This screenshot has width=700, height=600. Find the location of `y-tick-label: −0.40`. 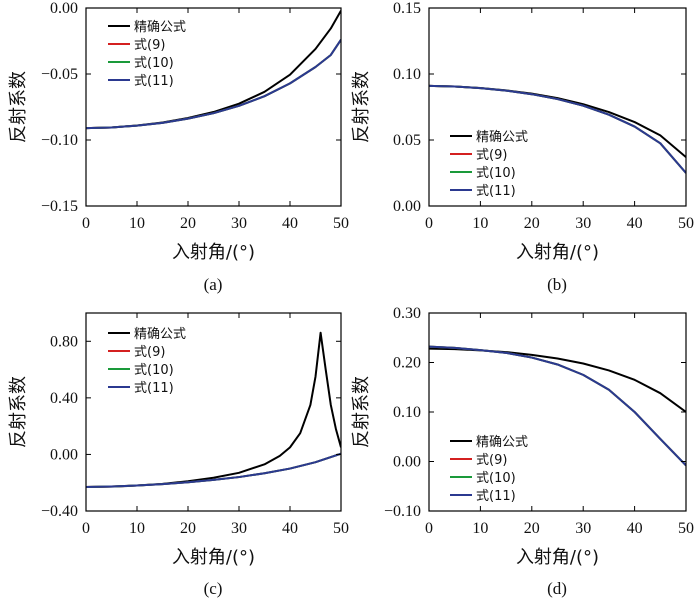

y-tick-label: −0.40 is located at coordinates (59, 511).